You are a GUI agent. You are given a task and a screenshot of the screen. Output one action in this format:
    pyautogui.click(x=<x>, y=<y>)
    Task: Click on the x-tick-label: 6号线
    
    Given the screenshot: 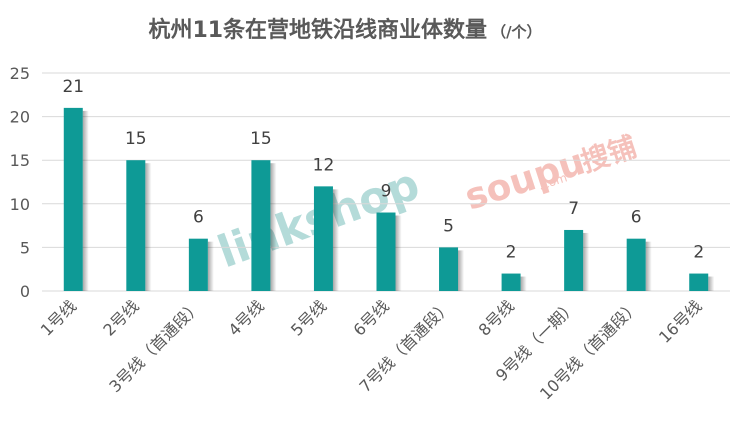 What is the action you would take?
    pyautogui.click(x=371, y=317)
    